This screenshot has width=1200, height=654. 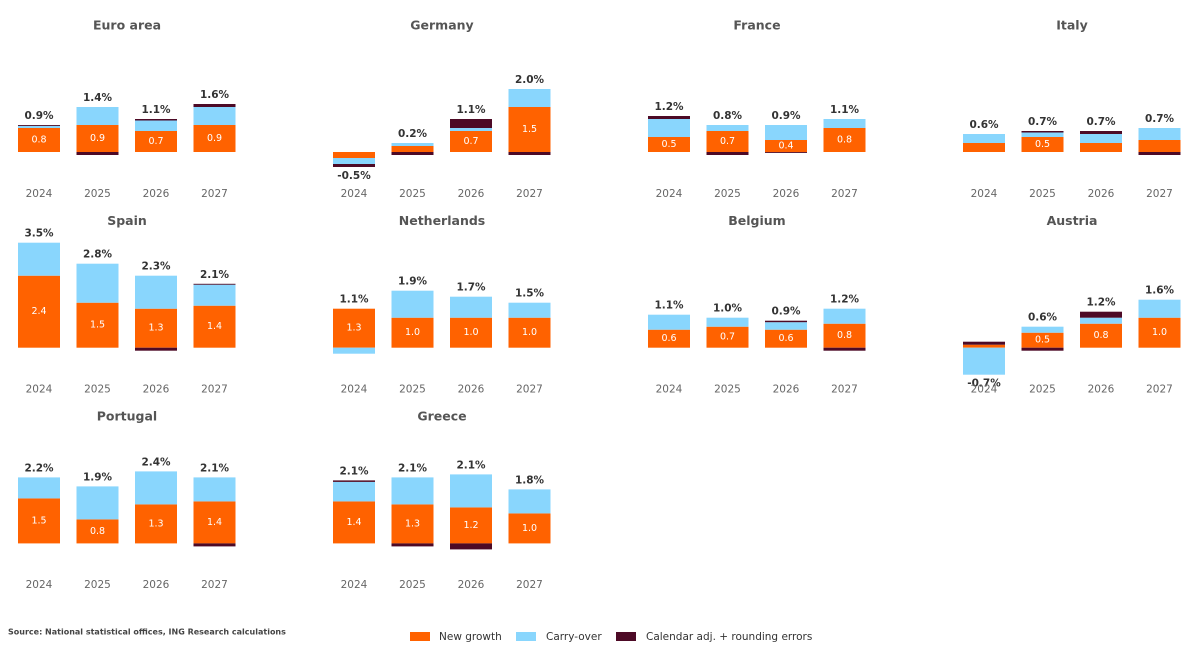 What do you see at coordinates (413, 134) in the screenshot?
I see `total-label: 0.2%` at bounding box center [413, 134].